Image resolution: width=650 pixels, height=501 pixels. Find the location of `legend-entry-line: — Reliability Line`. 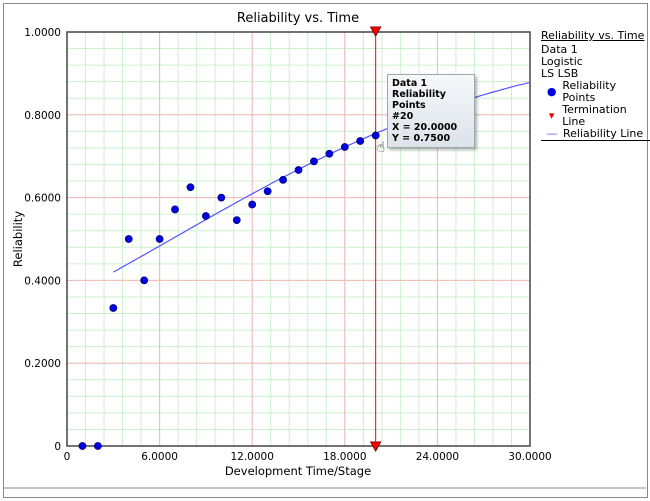

legend-entry-line: — Reliability Line is located at coordinates (595, 134).